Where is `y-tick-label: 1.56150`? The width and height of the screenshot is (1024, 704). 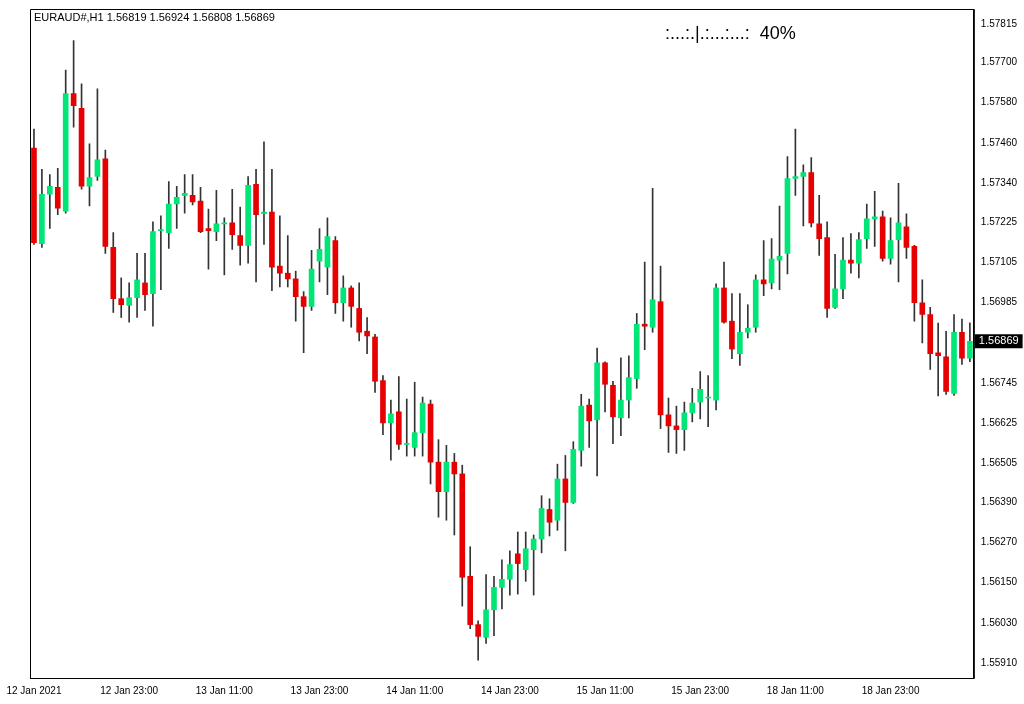 y-tick-label: 1.56150 is located at coordinates (999, 582).